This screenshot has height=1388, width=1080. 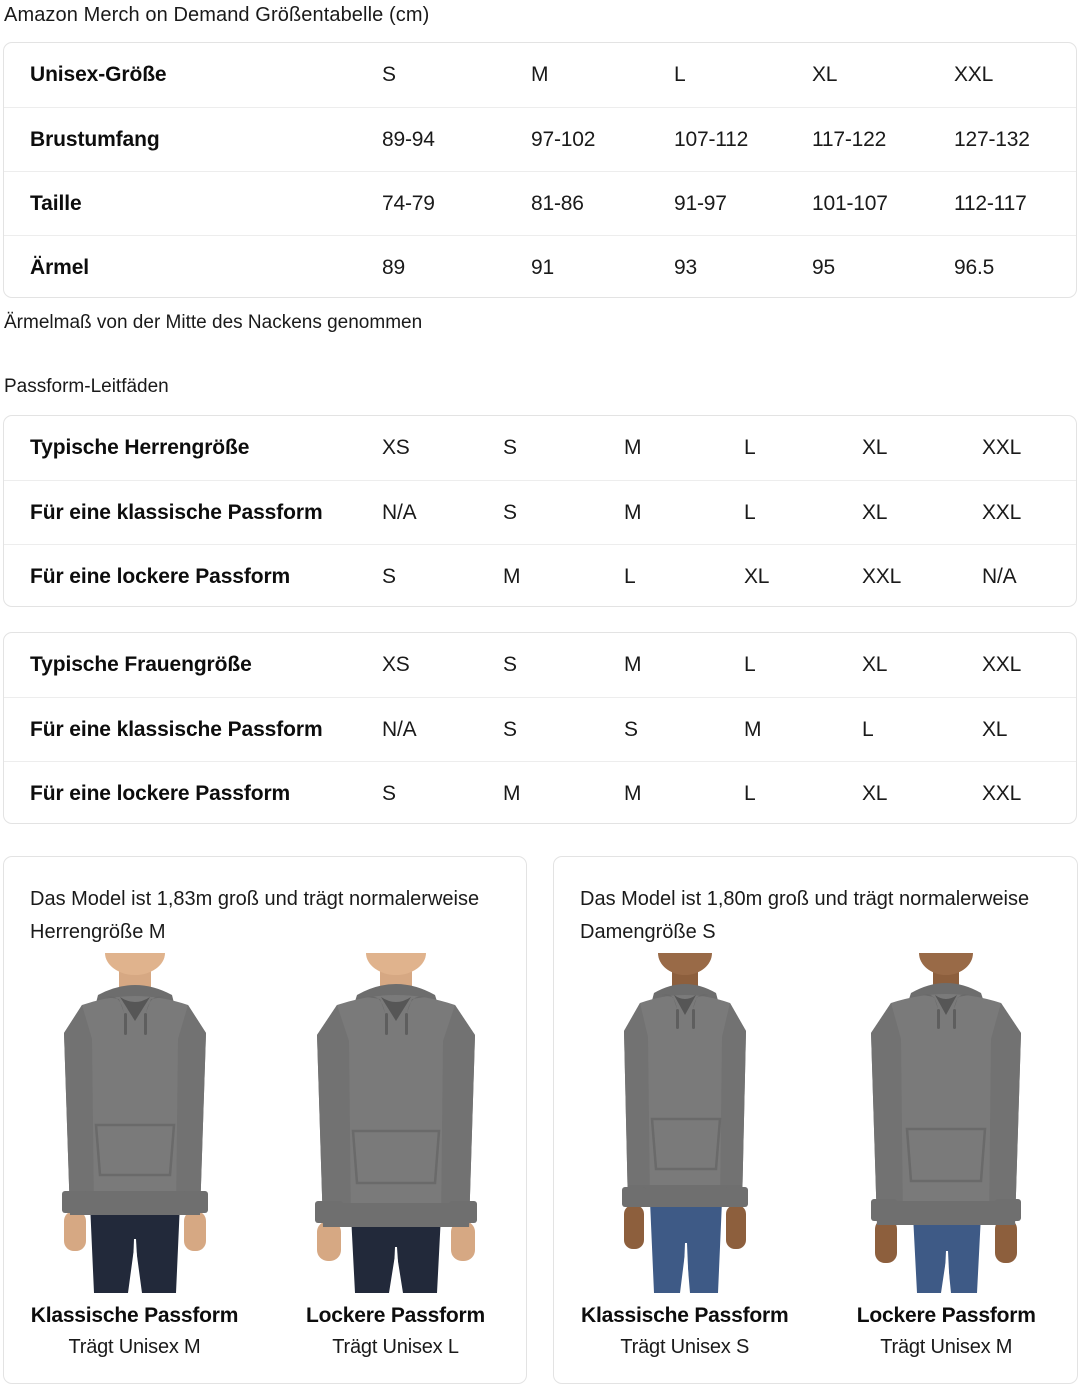 I want to click on row-cells: 74-79 81-86 91-97 101-107 112-117, so click(x=540, y=203).